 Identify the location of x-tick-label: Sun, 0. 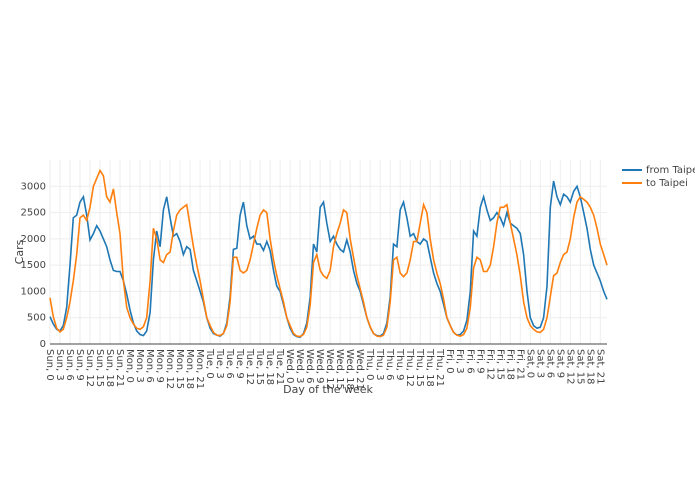
(49, 365).